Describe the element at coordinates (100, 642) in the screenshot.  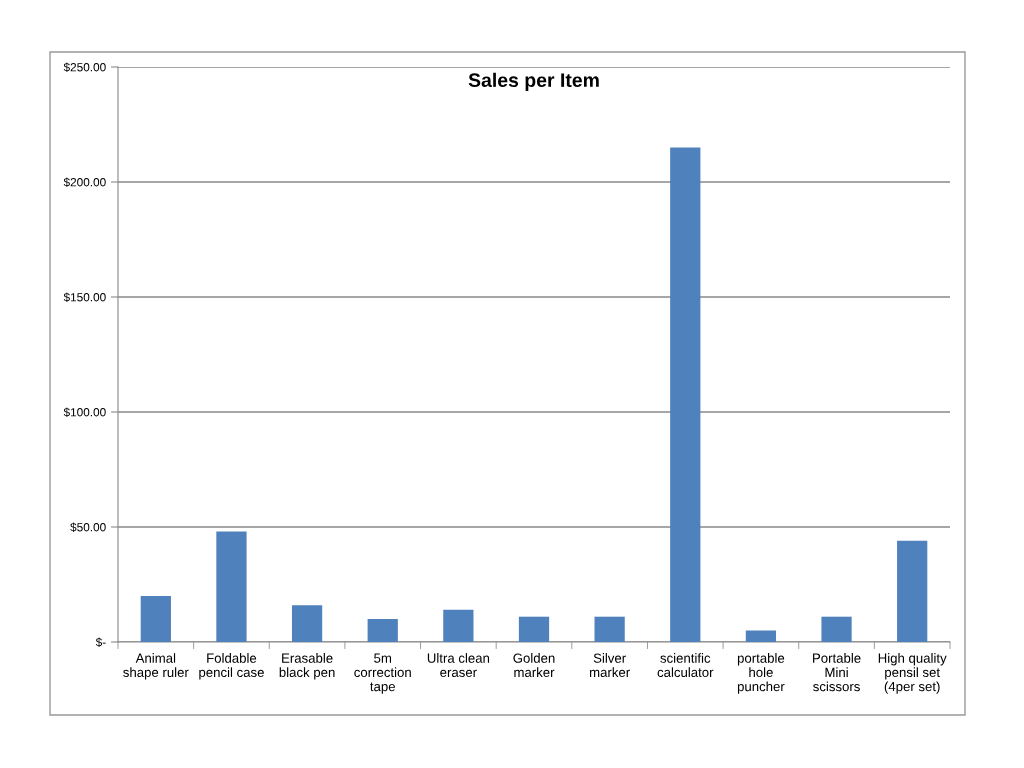
I see `y-tick-label: $-` at that location.